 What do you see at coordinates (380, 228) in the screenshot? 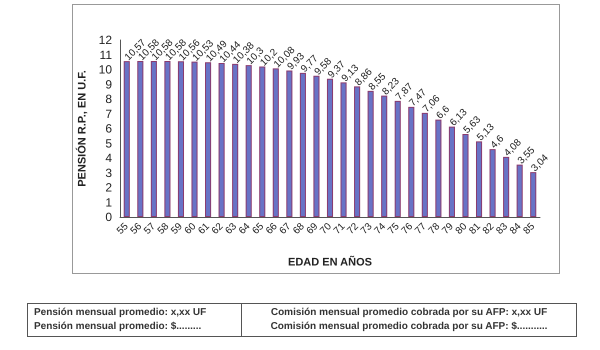
I see `x-tick-label: 74` at bounding box center [380, 228].